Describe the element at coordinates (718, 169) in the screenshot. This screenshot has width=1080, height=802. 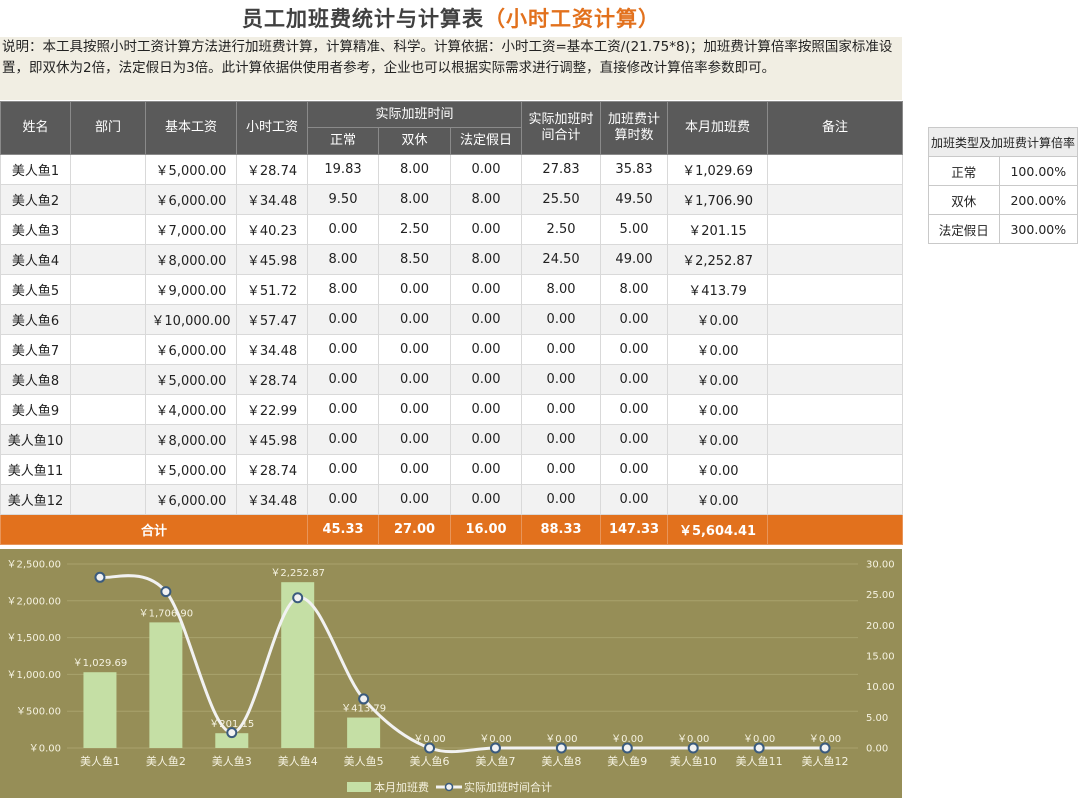
I see `cell-month-pay: ￥1,029.69` at that location.